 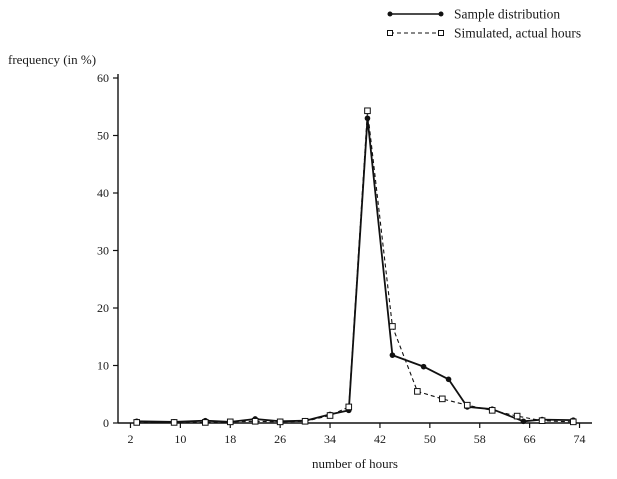 What do you see at coordinates (330, 439) in the screenshot?
I see `x-tick-label: 34` at bounding box center [330, 439].